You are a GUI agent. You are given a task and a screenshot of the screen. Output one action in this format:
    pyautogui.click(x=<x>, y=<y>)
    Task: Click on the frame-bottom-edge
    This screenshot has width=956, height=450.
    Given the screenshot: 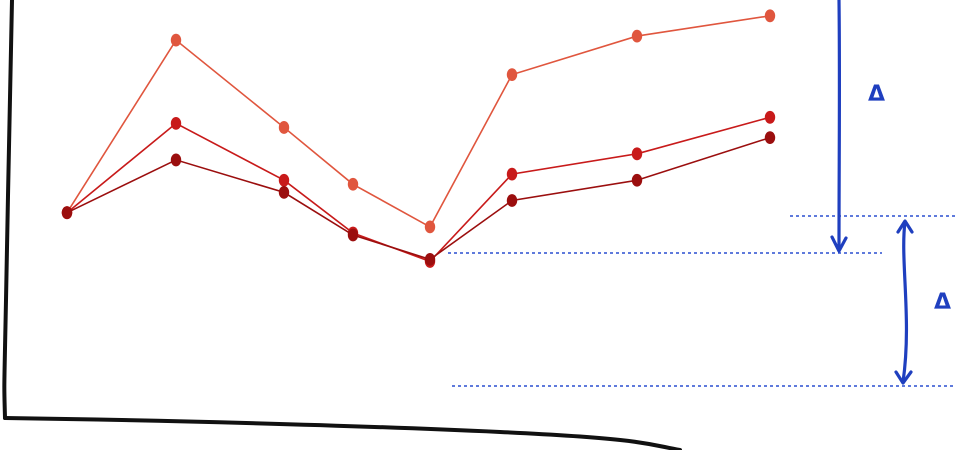 What is the action you would take?
    pyautogui.click(x=342, y=433)
    